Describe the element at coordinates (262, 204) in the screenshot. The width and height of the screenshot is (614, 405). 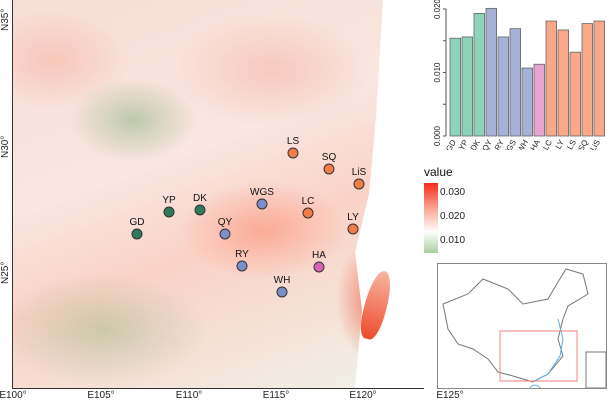
I see `site-point-WGS` at that location.